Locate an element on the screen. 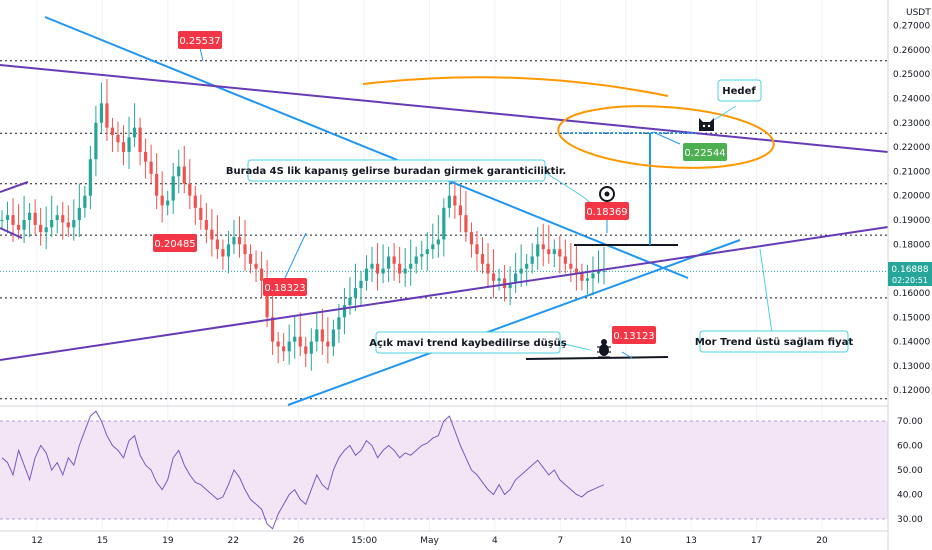 The height and width of the screenshot is (550, 932). price-tick-label: 0.15000 is located at coordinates (911, 318).